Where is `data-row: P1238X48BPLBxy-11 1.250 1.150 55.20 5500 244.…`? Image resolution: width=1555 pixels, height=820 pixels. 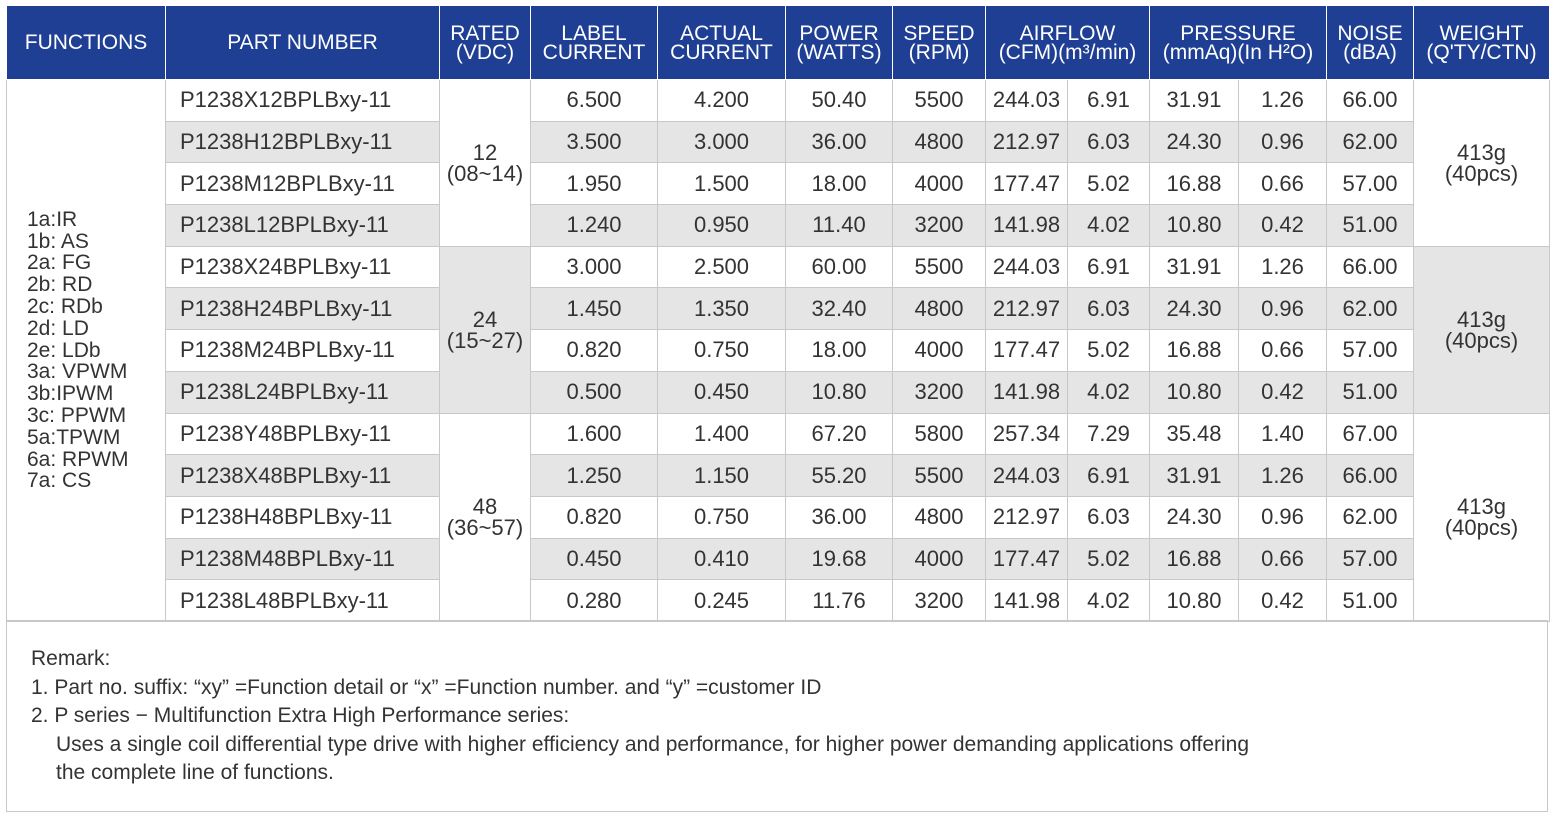 data-row: P1238X48BPLBxy-11 1.250 1.150 55.20 5500 244.… is located at coordinates (778, 475).